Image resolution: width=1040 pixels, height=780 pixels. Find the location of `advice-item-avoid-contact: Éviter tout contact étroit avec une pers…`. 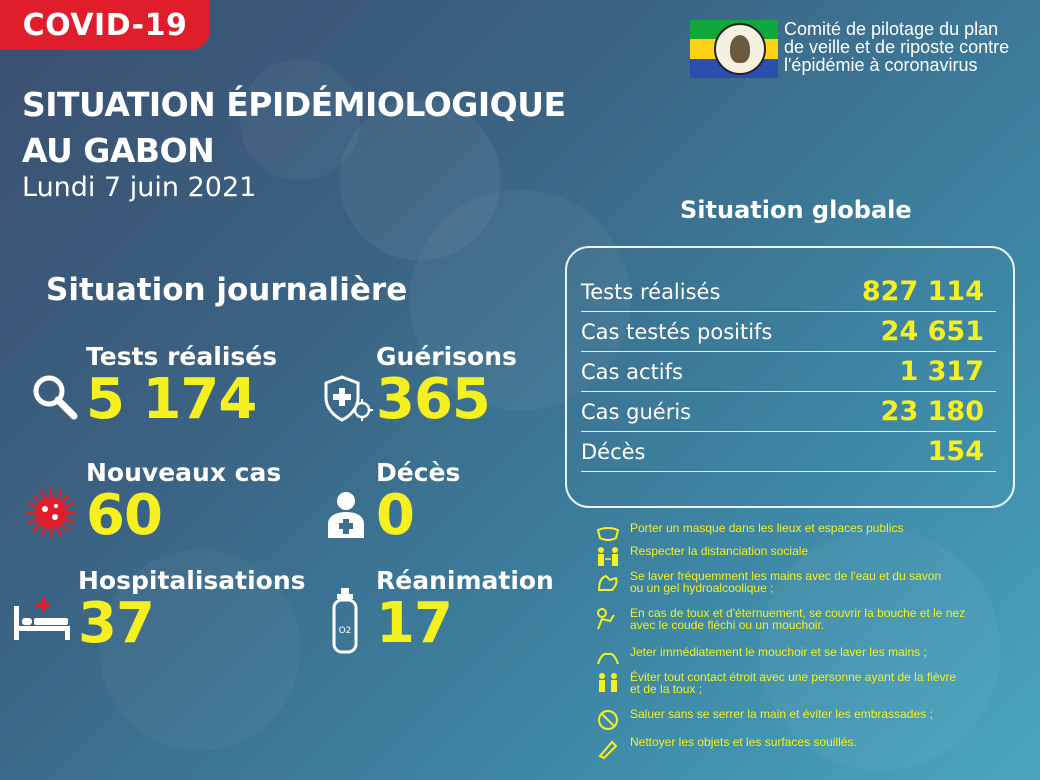

advice-item-avoid-contact: Éviter tout contact étroit avec une pers… is located at coordinates (809, 683).